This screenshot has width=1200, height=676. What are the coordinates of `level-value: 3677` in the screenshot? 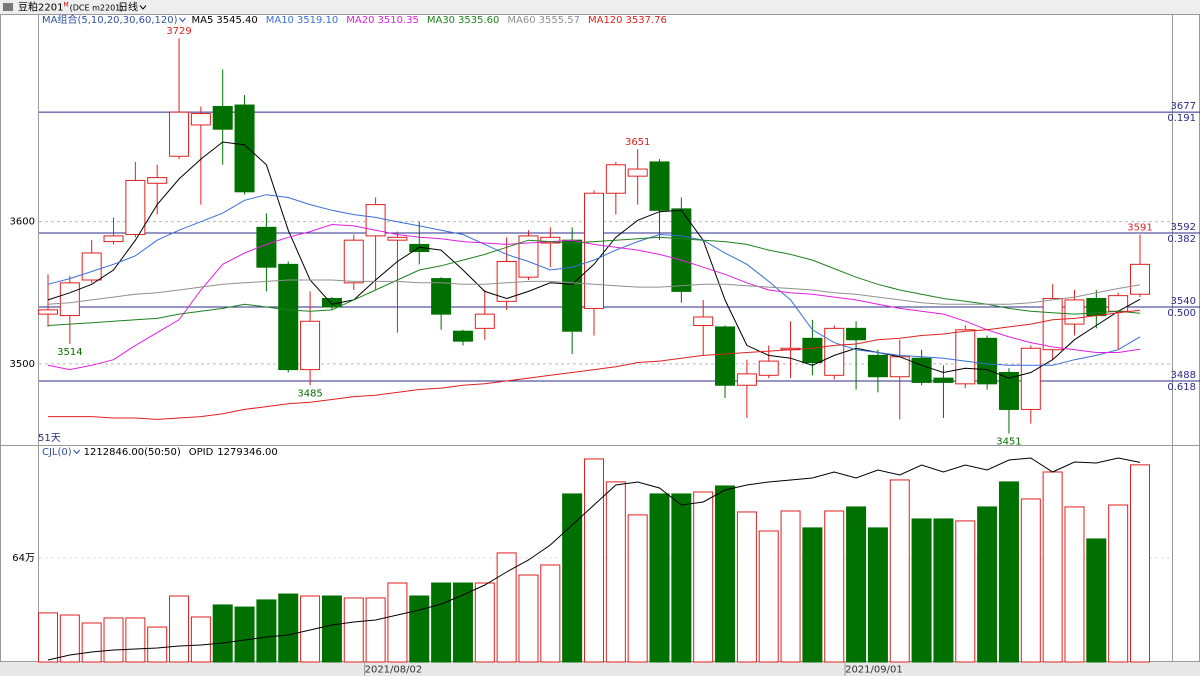 It's located at (1183, 106).